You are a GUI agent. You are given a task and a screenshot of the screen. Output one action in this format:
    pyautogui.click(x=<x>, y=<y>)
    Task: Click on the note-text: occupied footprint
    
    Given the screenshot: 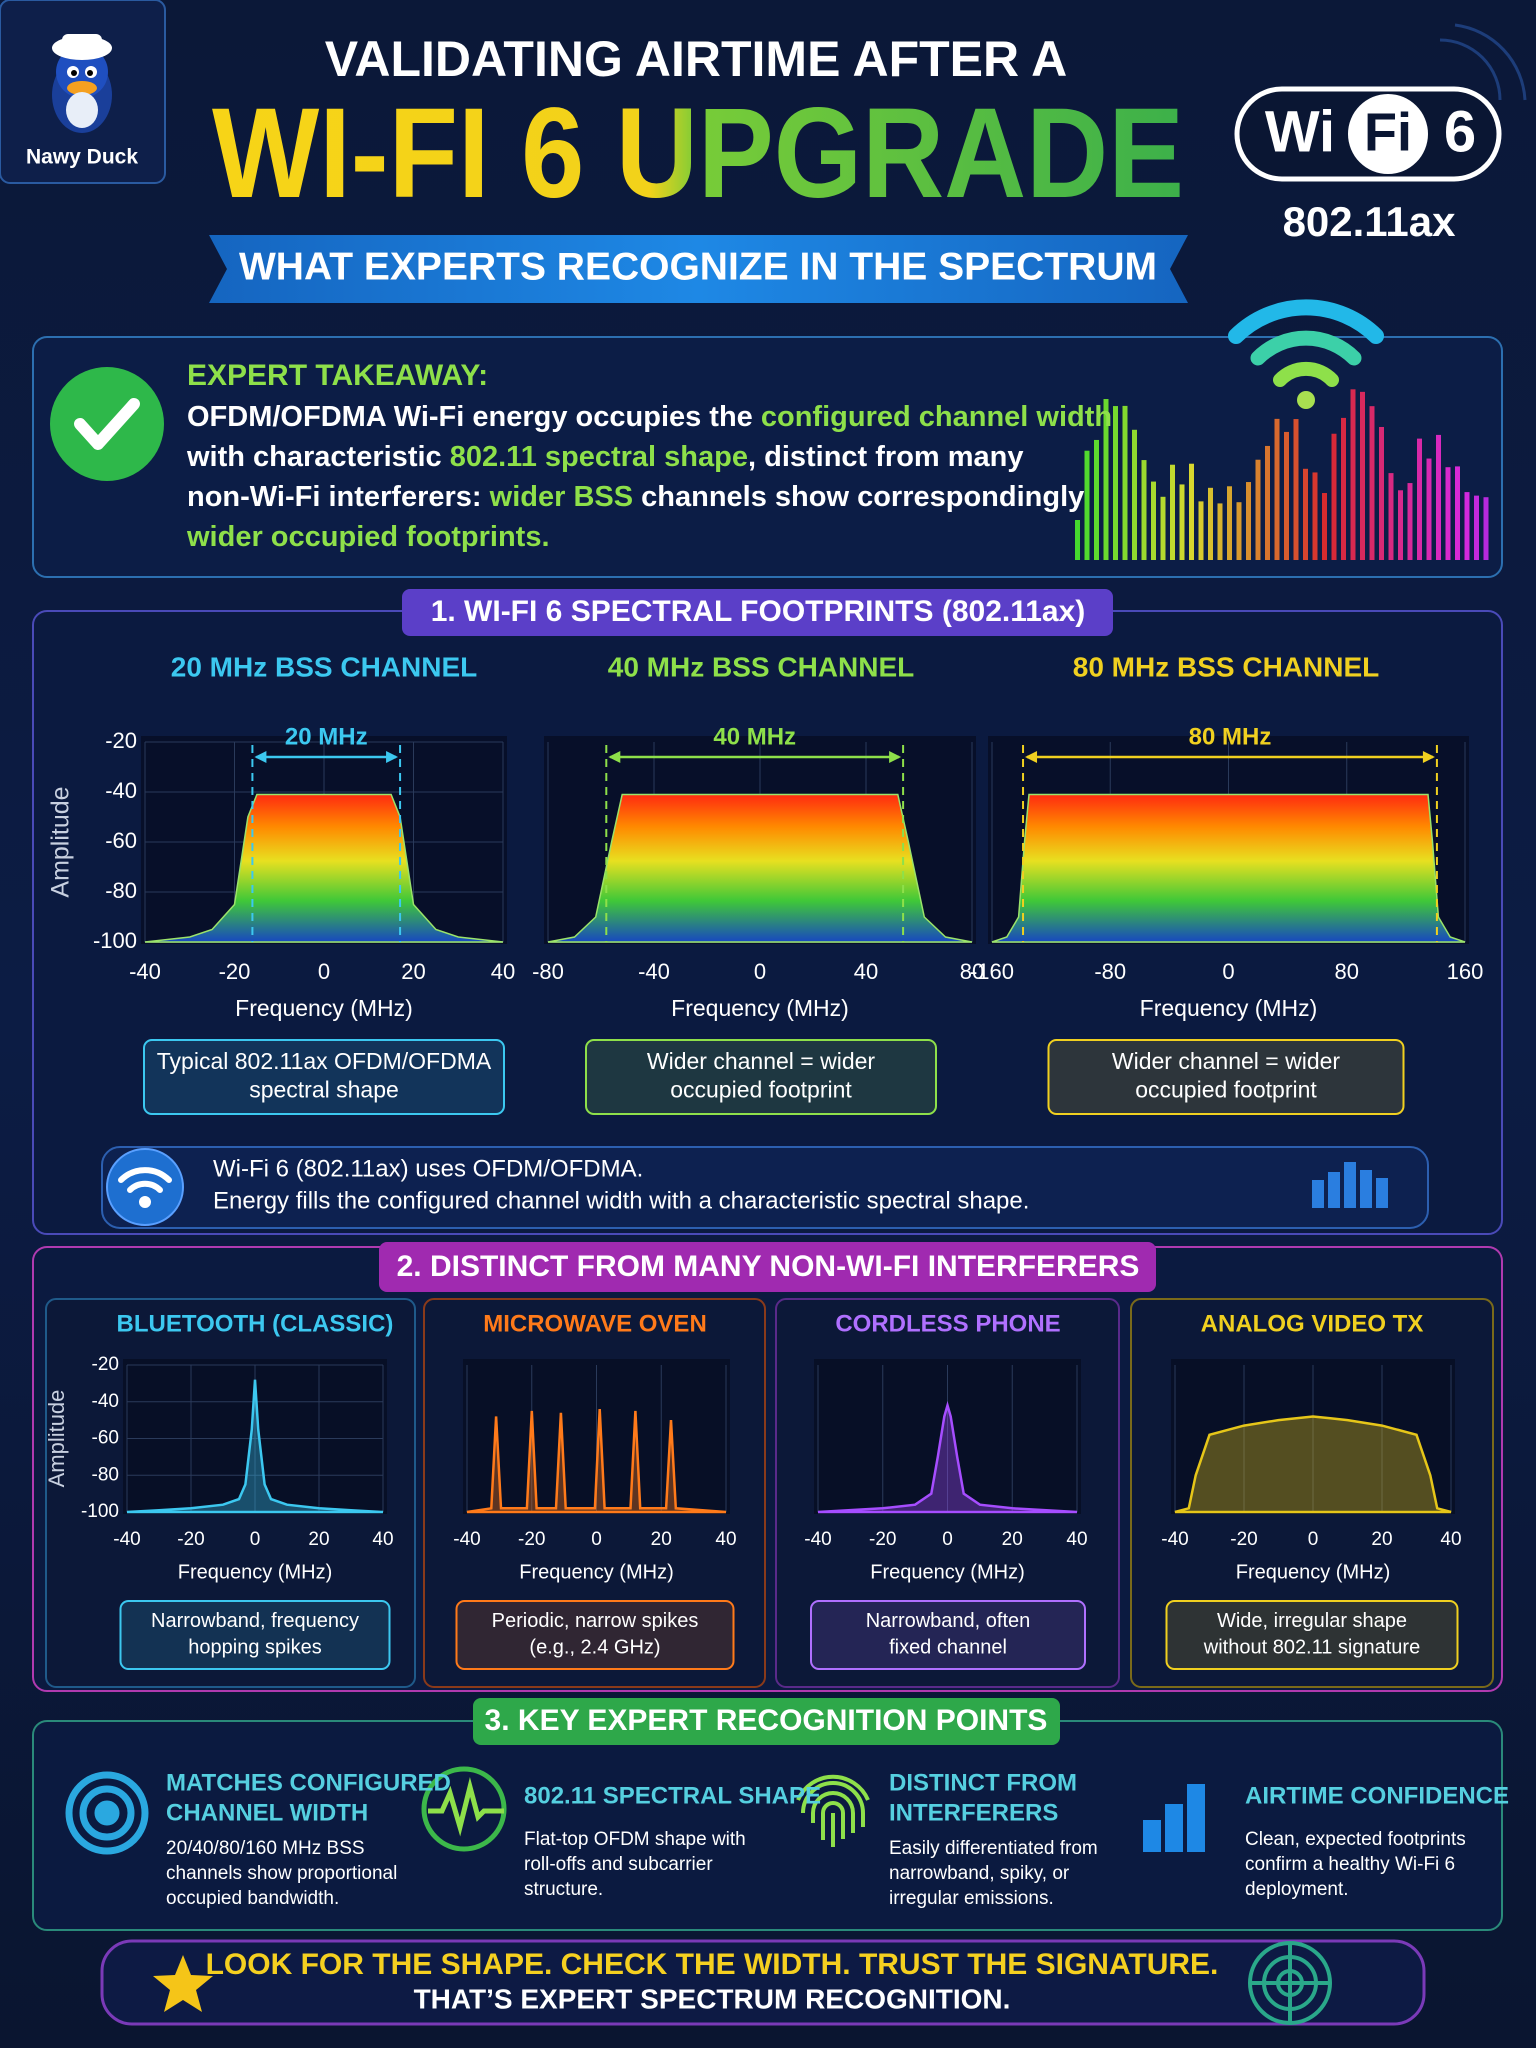 What is the action you would take?
    pyautogui.click(x=1226, y=1089)
    